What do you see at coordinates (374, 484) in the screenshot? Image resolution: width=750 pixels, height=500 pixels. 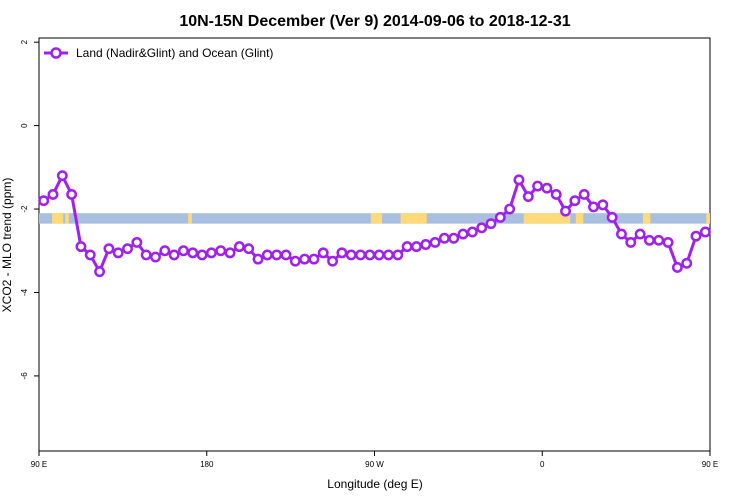 I see `x-axis-label: Longitude (deg E)` at bounding box center [374, 484].